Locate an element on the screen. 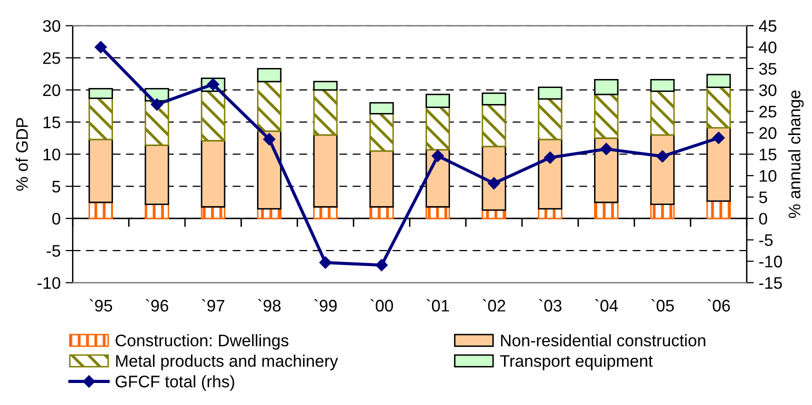 Image resolution: width=812 pixels, height=405 pixels. legend-label: Transport equipment is located at coordinates (576, 362).